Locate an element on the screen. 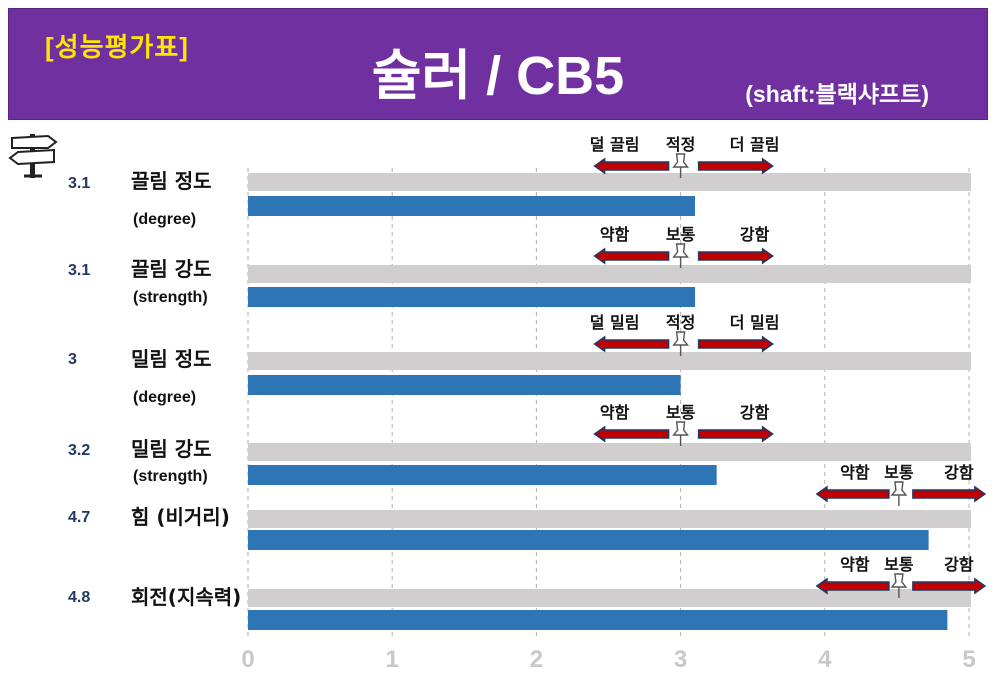 The image size is (1000, 686). category-label: 밀림 정도 is located at coordinates (171, 359).